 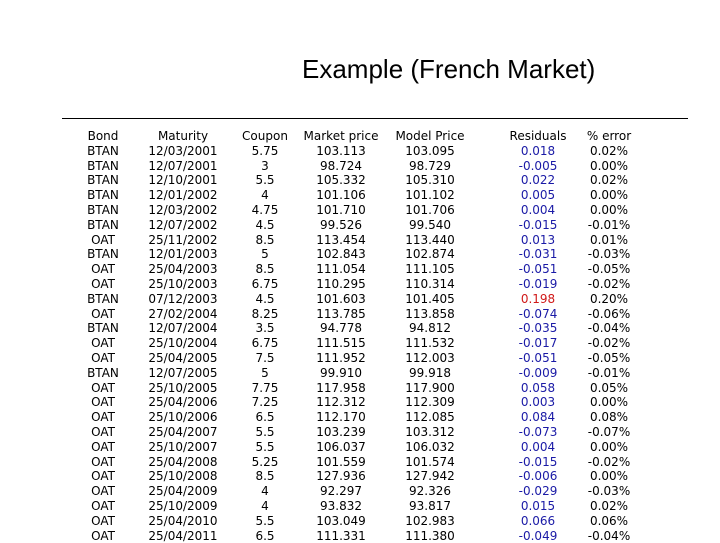 What do you see at coordinates (183, 195) in the screenshot?
I see `cell-maturity: 12/01/2002` at bounding box center [183, 195].